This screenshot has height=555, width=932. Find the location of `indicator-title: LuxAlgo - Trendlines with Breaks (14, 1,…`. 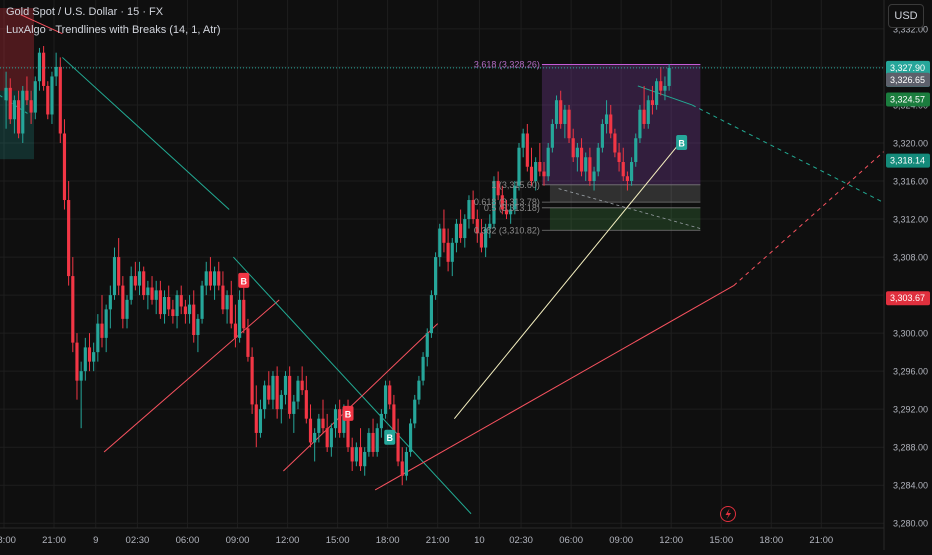

indicator-title: LuxAlgo - Trendlines with Breaks (14, 1,… is located at coordinates (113, 30).